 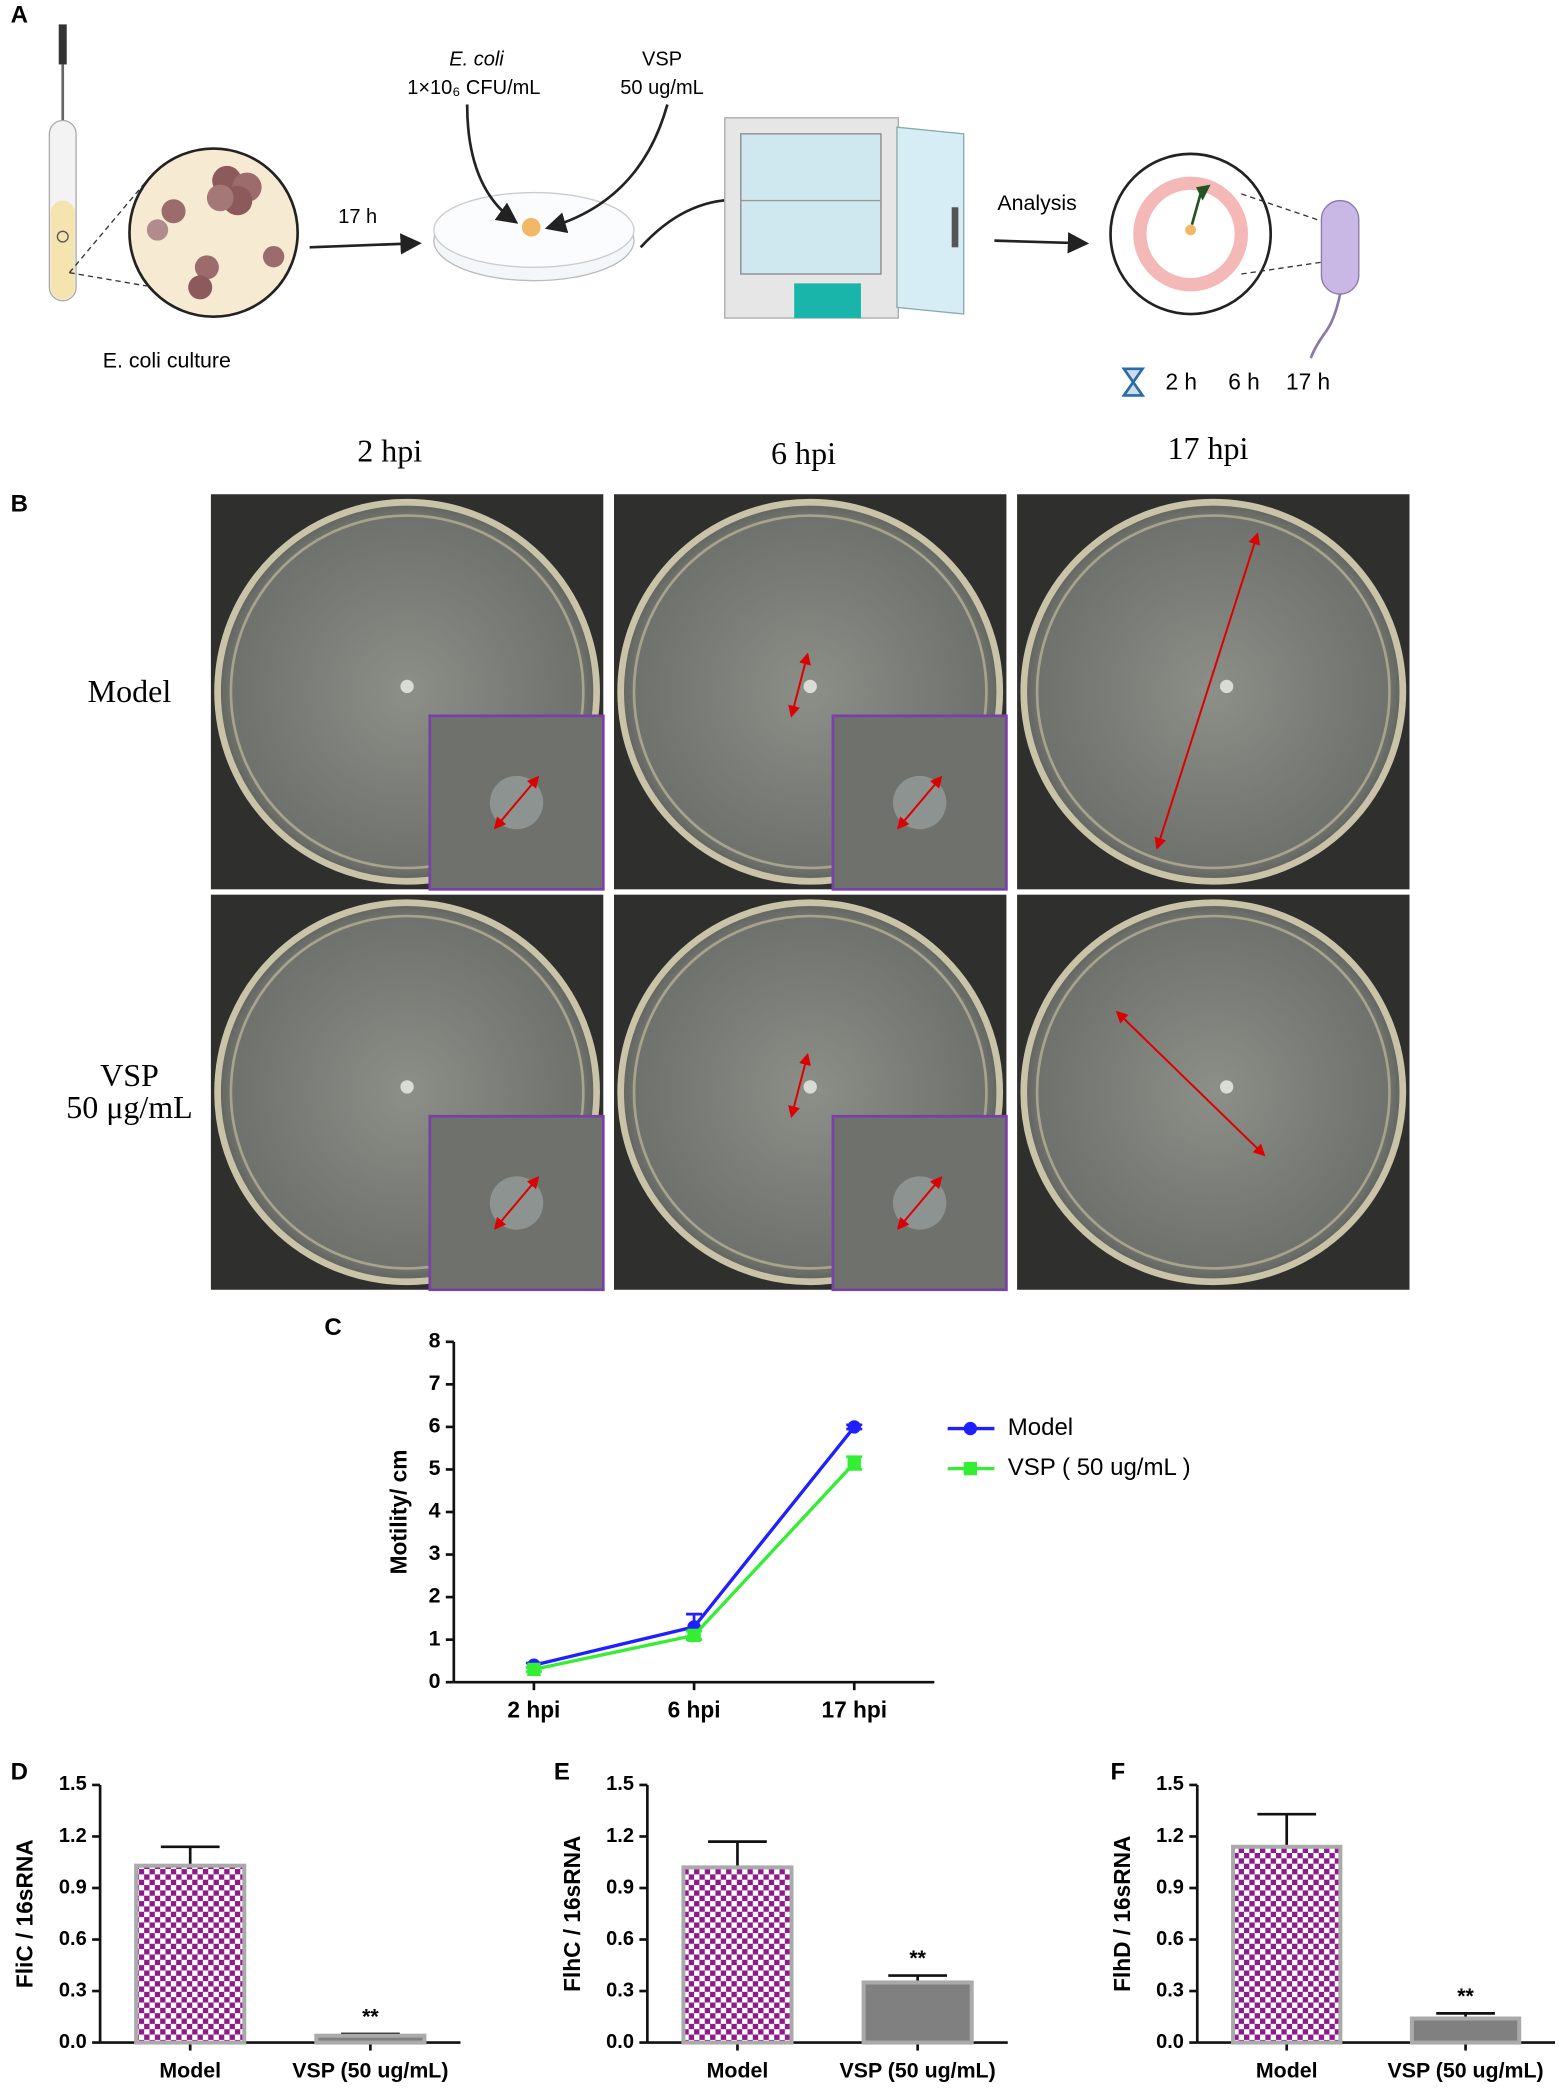 What do you see at coordinates (129, 1075) in the screenshot?
I see `row-label: VSP` at bounding box center [129, 1075].